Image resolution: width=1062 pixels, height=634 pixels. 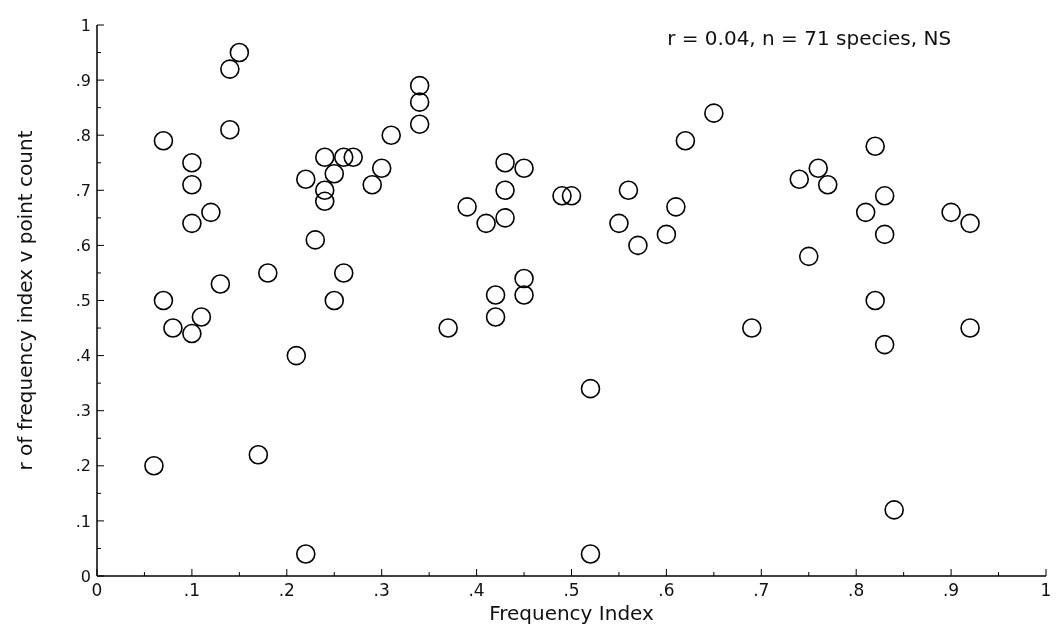 What do you see at coordinates (476, 590) in the screenshot?
I see `x-tick-label: .4` at bounding box center [476, 590].